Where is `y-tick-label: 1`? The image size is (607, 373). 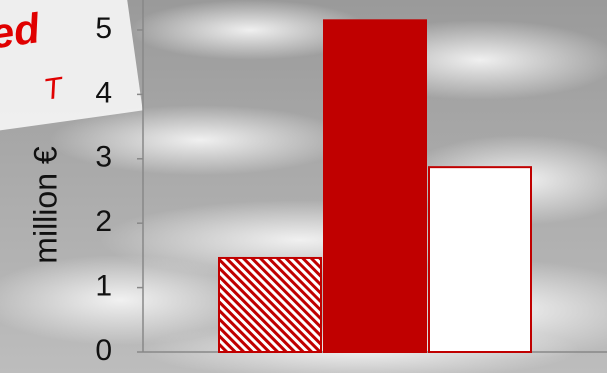 y-tick-label: 1 is located at coordinates (103, 286).